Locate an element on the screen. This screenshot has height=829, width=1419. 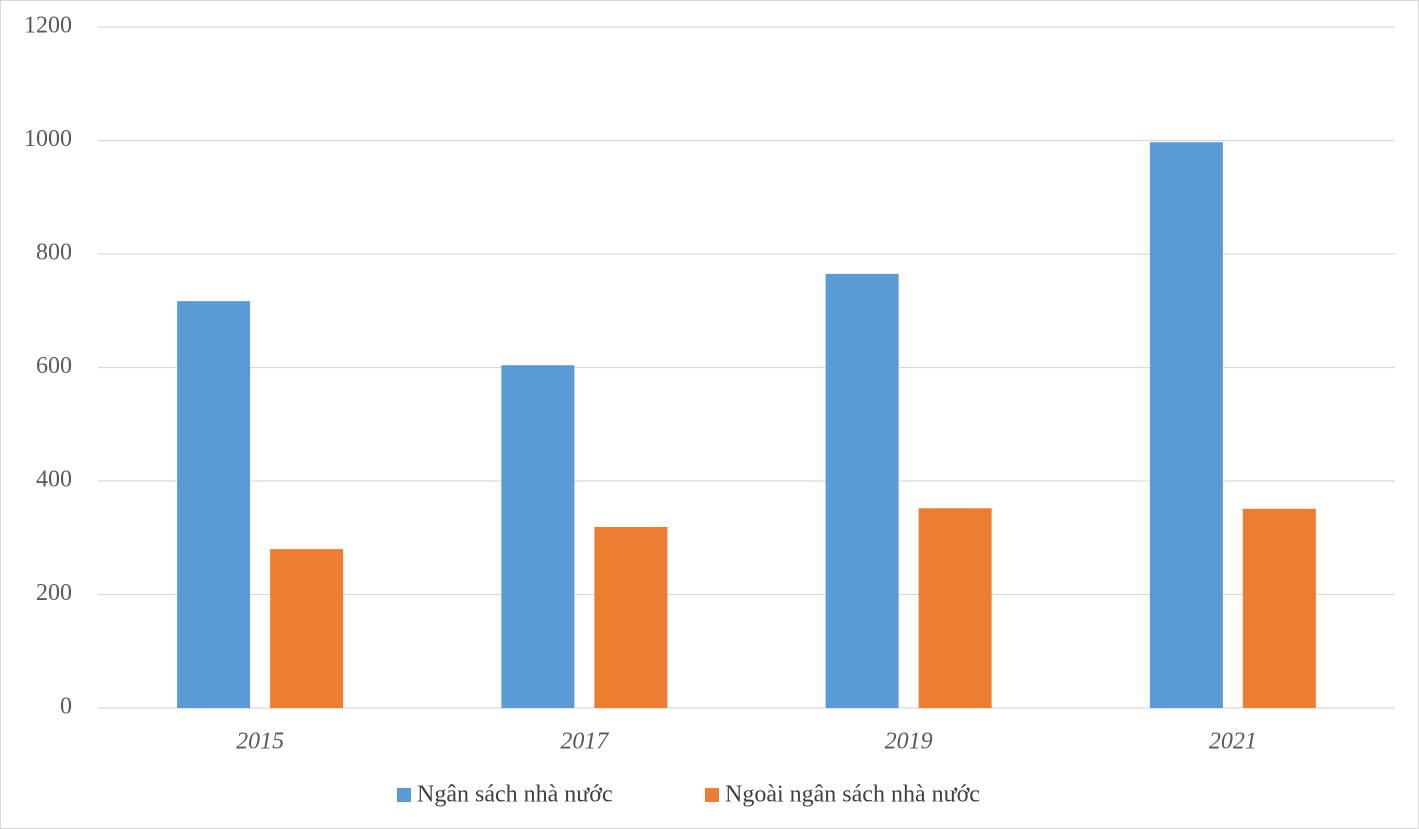
x-tick-label: 2015 is located at coordinates (260, 742).